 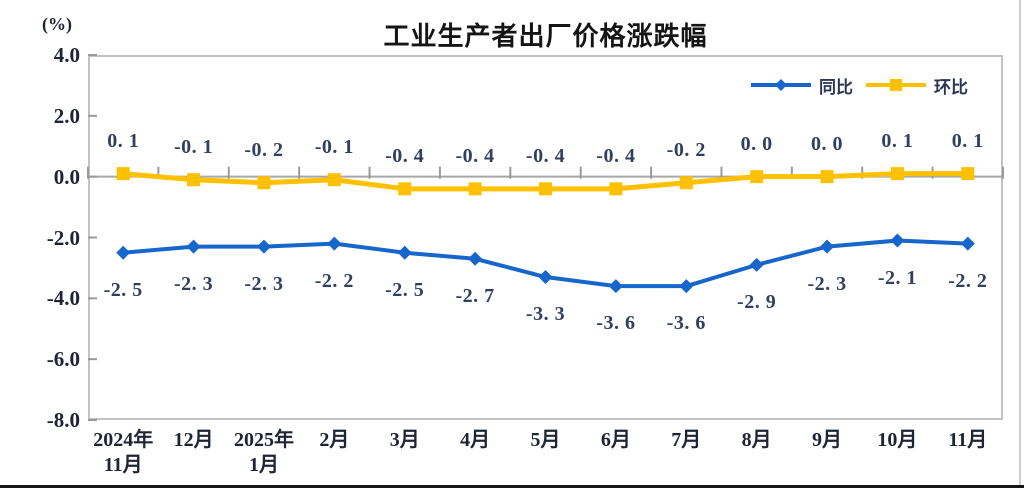 I want to click on y-axis-unit-label: (%), so click(x=57, y=24).